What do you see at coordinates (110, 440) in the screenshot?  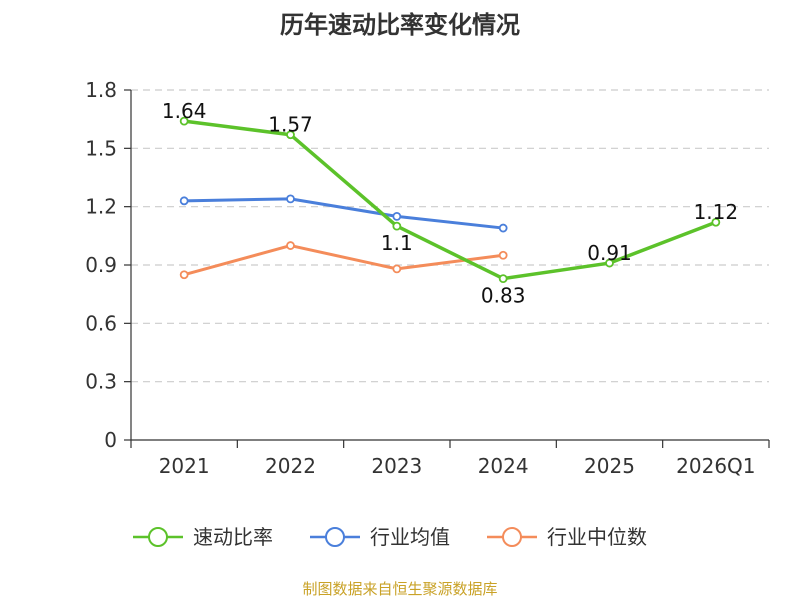 I see `y-tick-label: 0` at bounding box center [110, 440].